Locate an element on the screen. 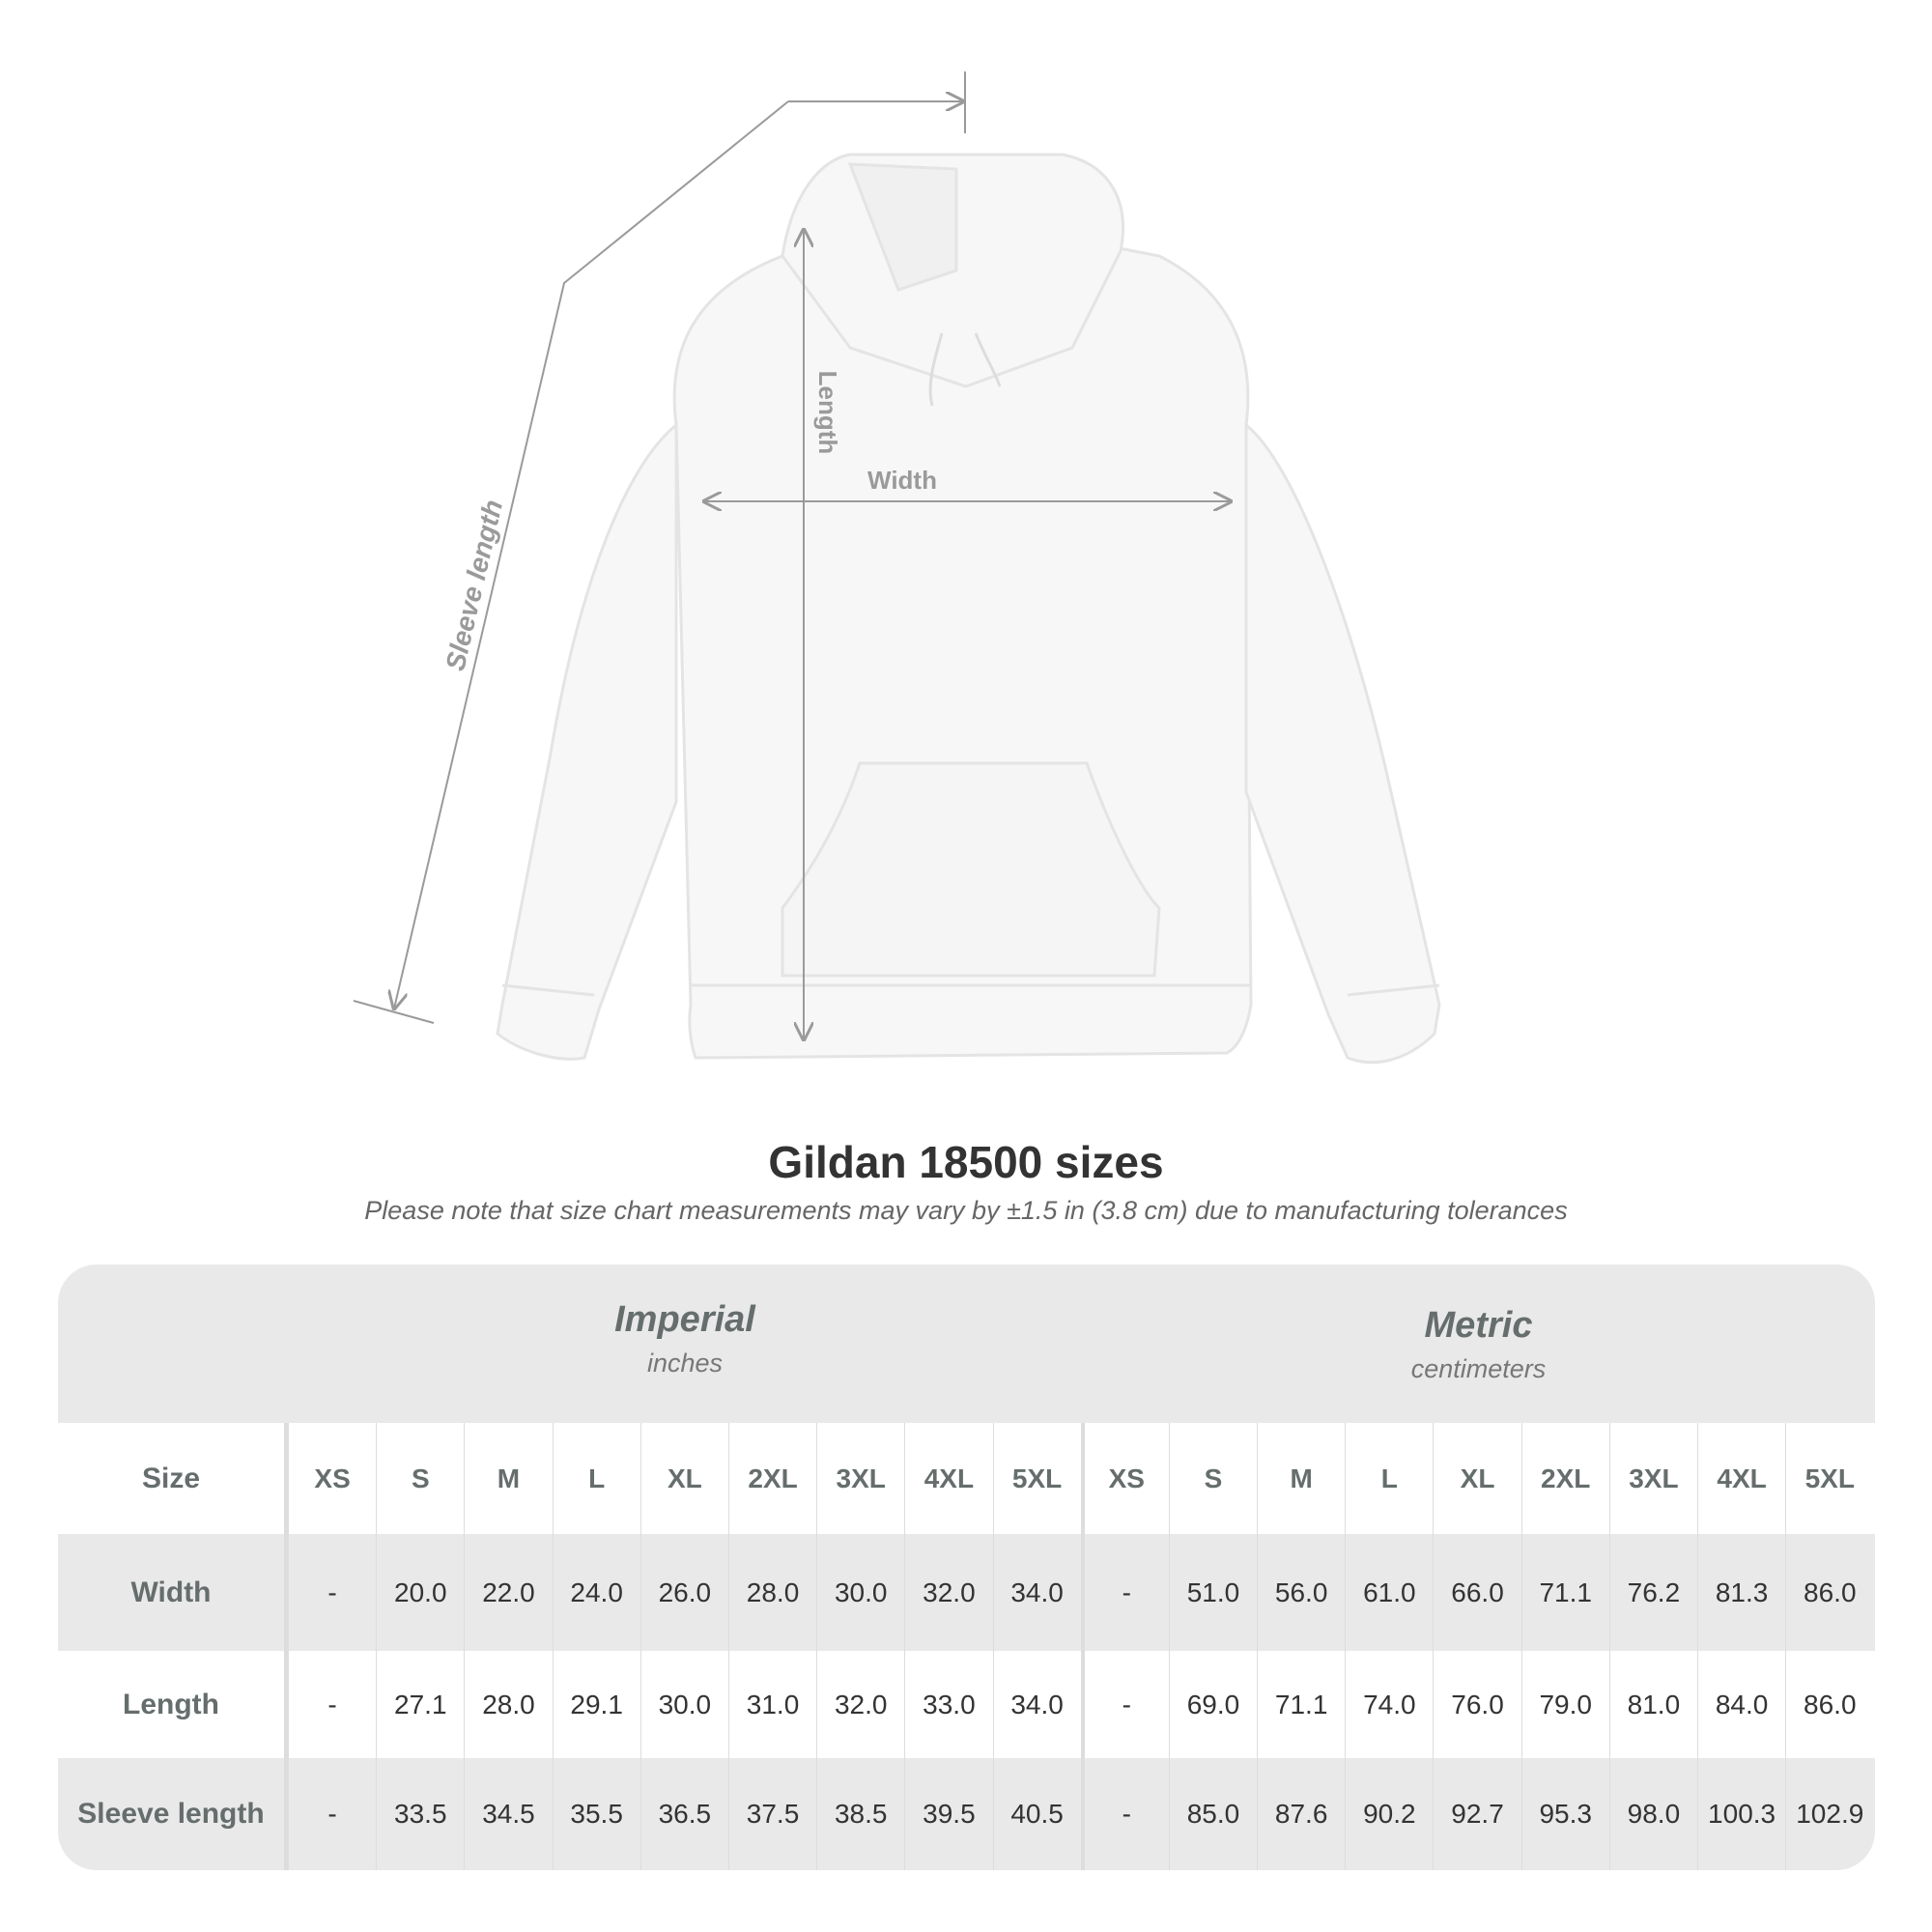  imperial-value-cell: 27.1 is located at coordinates (420, 1704).